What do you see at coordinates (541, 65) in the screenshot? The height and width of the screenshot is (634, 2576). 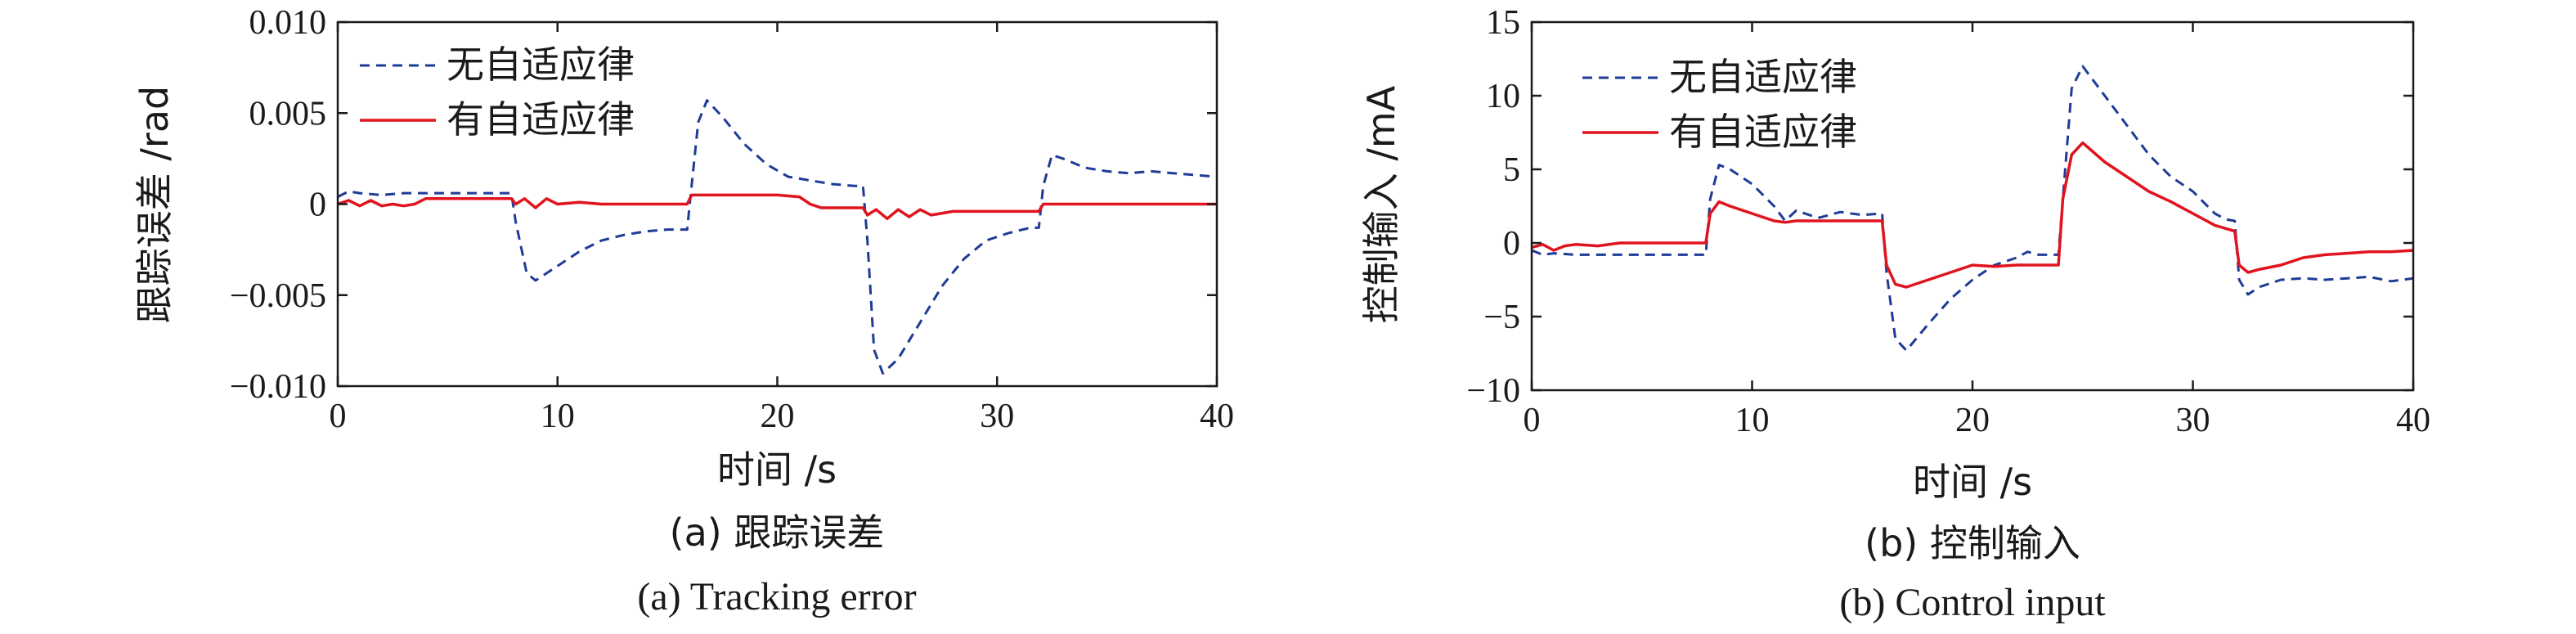 I see `legend-label-no-adaptive-a: 无自适应律` at bounding box center [541, 65].